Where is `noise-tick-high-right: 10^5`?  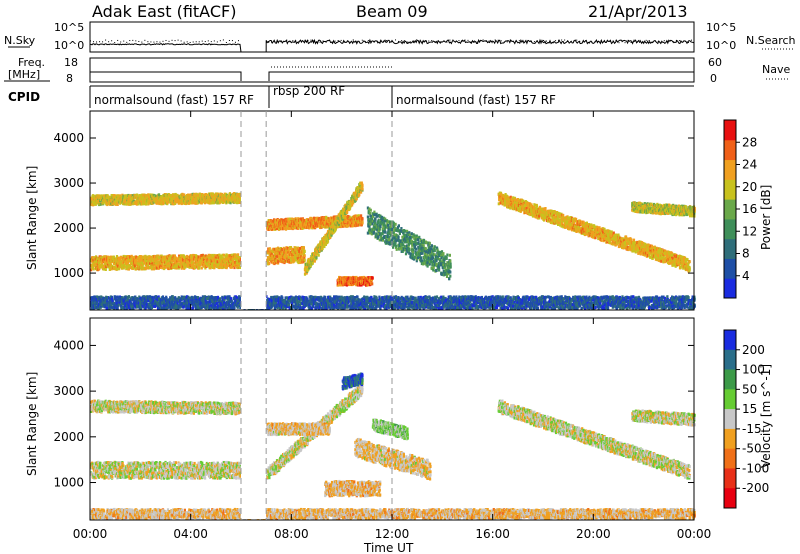 noise-tick-high-right: 10^5 is located at coordinates (721, 27).